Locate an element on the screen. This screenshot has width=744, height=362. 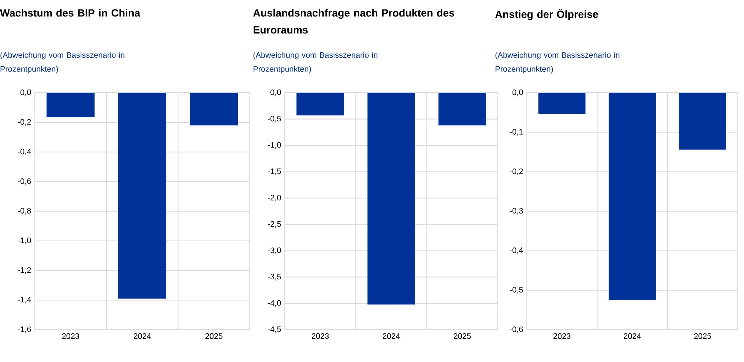
chart-title: Wachstum des BIP in China is located at coordinates (70, 13).